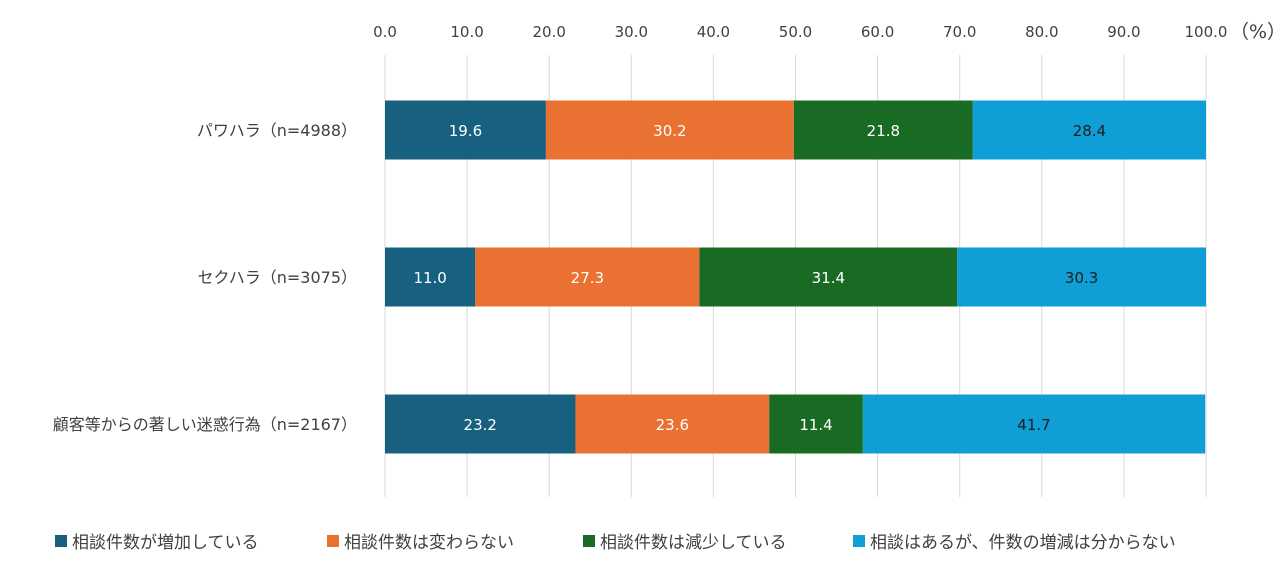 The height and width of the screenshot is (571, 1280). I want to click on x-tick-label: 70.0, so click(959, 32).